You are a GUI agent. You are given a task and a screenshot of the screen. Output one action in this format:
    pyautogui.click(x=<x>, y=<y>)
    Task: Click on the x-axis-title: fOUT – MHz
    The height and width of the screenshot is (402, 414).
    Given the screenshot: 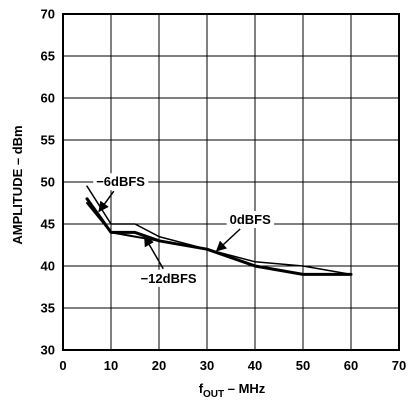 What is the action you would take?
    pyautogui.click(x=232, y=390)
    